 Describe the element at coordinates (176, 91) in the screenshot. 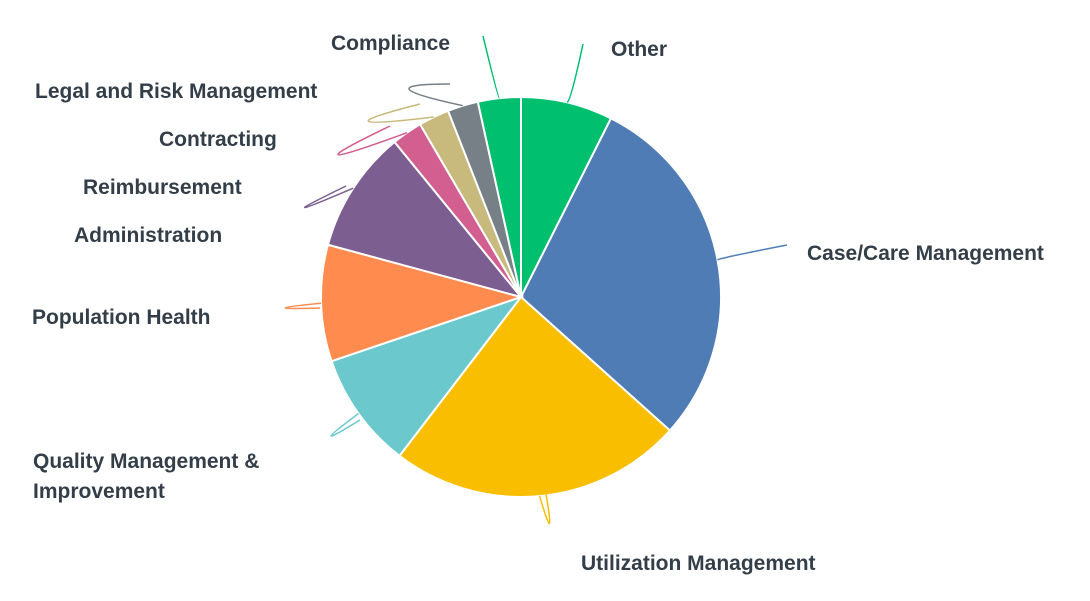

I see `label-legal-and-risk-management: Legal and Risk Management` at that location.